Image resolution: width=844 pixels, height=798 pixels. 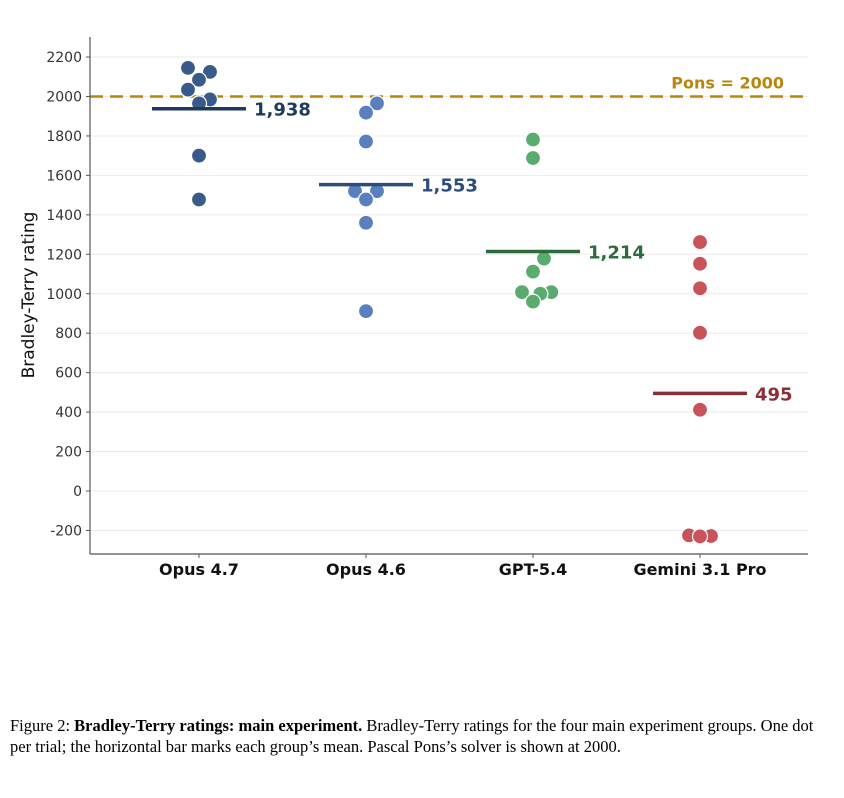 I want to click on y-tick-label: 200, so click(x=68, y=453).